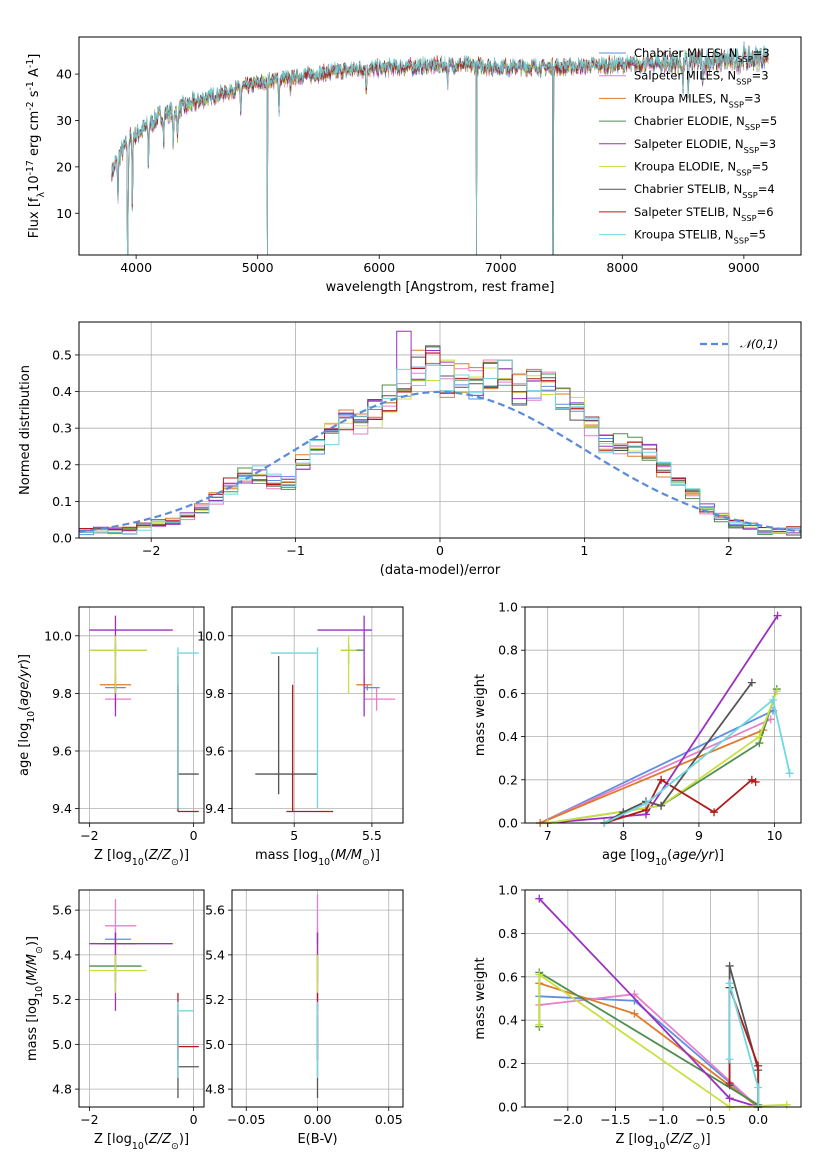 The height and width of the screenshot is (1170, 819). What do you see at coordinates (136, 267) in the screenshot?
I see `x-tick-label: 4000` at bounding box center [136, 267].